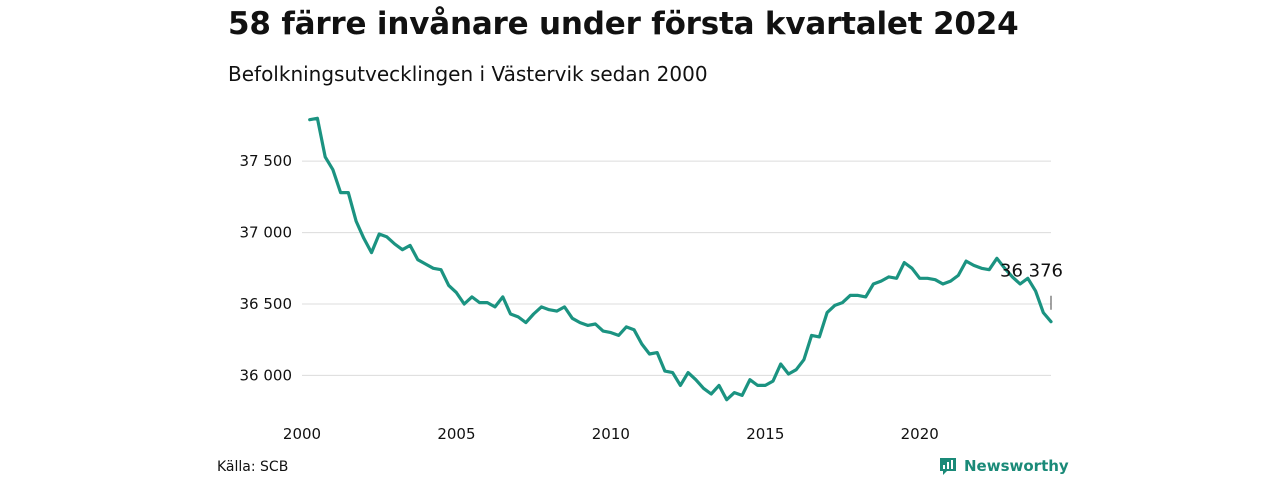 Image resolution: width=1280 pixels, height=480 pixels. What do you see at coordinates (948, 466) in the screenshot?
I see `newsworthy-logo-icon` at bounding box center [948, 466].